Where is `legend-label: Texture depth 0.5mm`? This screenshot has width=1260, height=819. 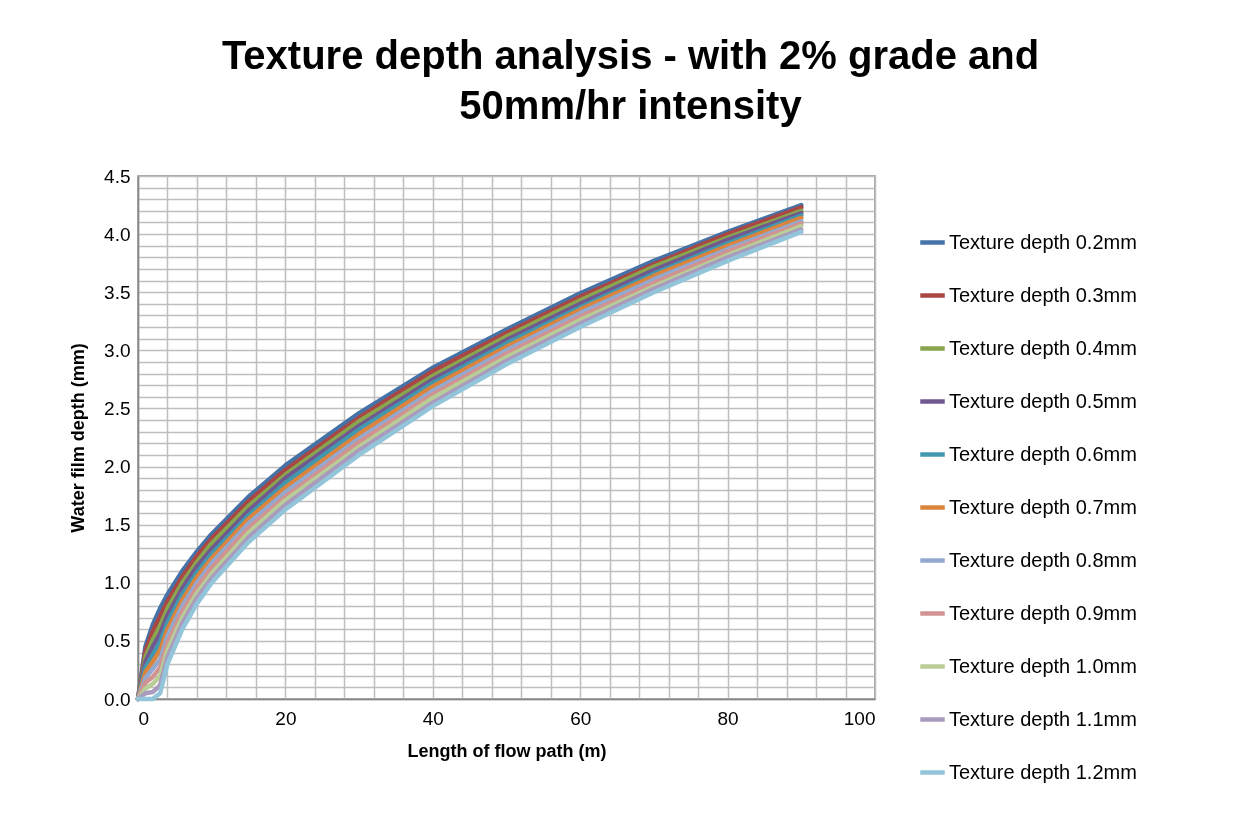 legend-label: Texture depth 0.5mm is located at coordinates (1043, 400).